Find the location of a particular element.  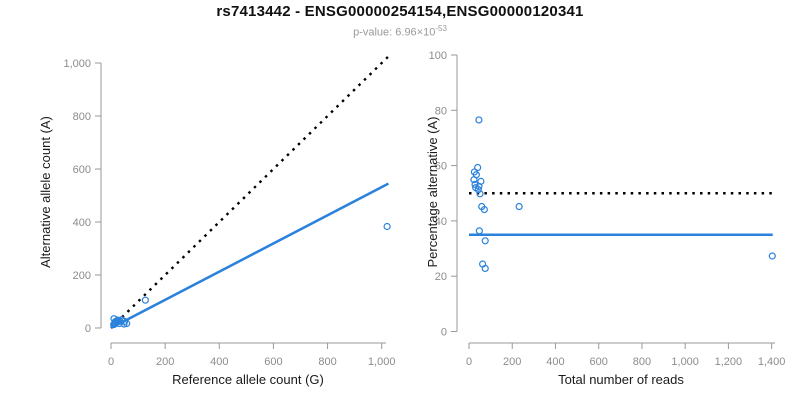

y-tick-label: 1,000 is located at coordinates (77, 64).